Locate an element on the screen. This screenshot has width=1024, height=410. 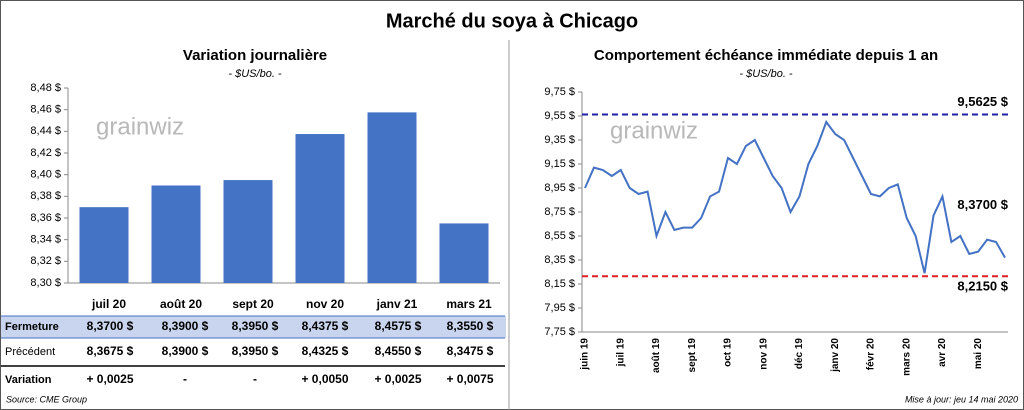
x-tick-label: août 19 is located at coordinates (656, 355).